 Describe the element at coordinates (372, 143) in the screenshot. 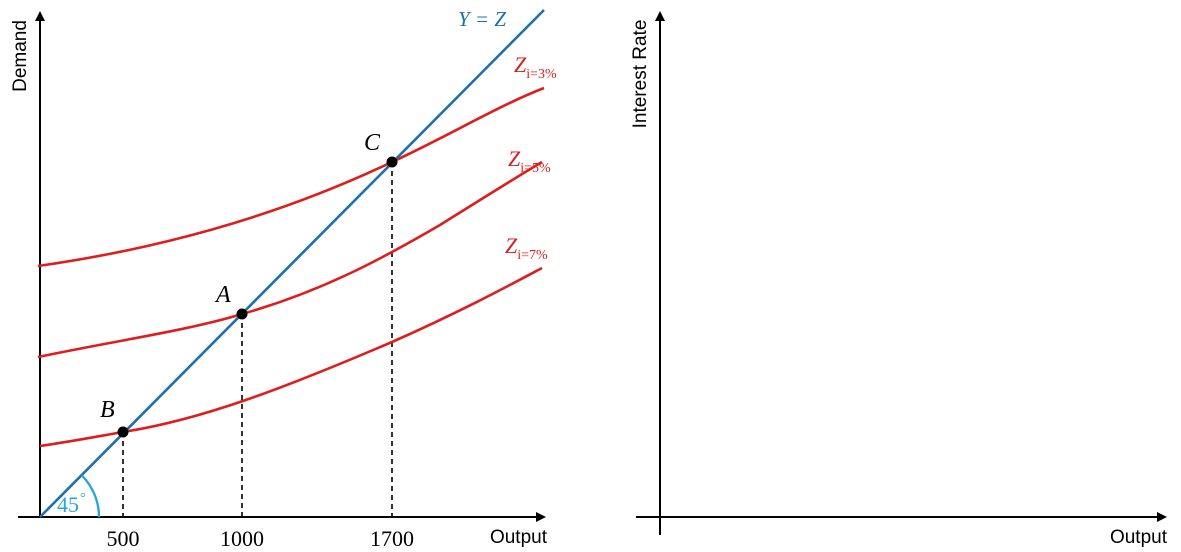

I see `point-label-c: C` at that location.